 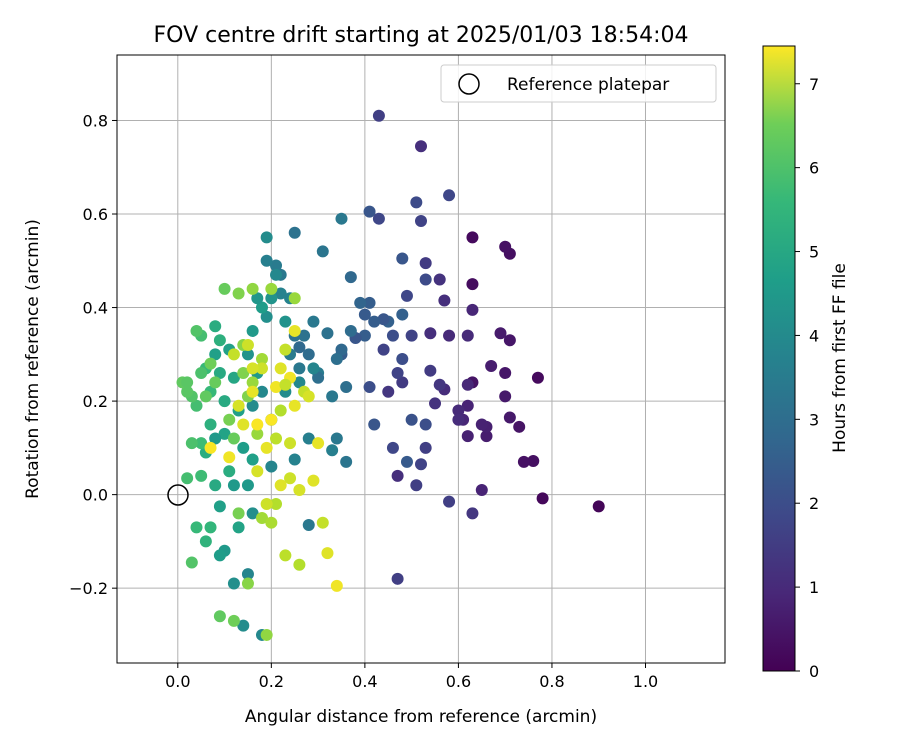 What do you see at coordinates (95, 401) in the screenshot?
I see `y-tick-label: 0.2` at bounding box center [95, 401].